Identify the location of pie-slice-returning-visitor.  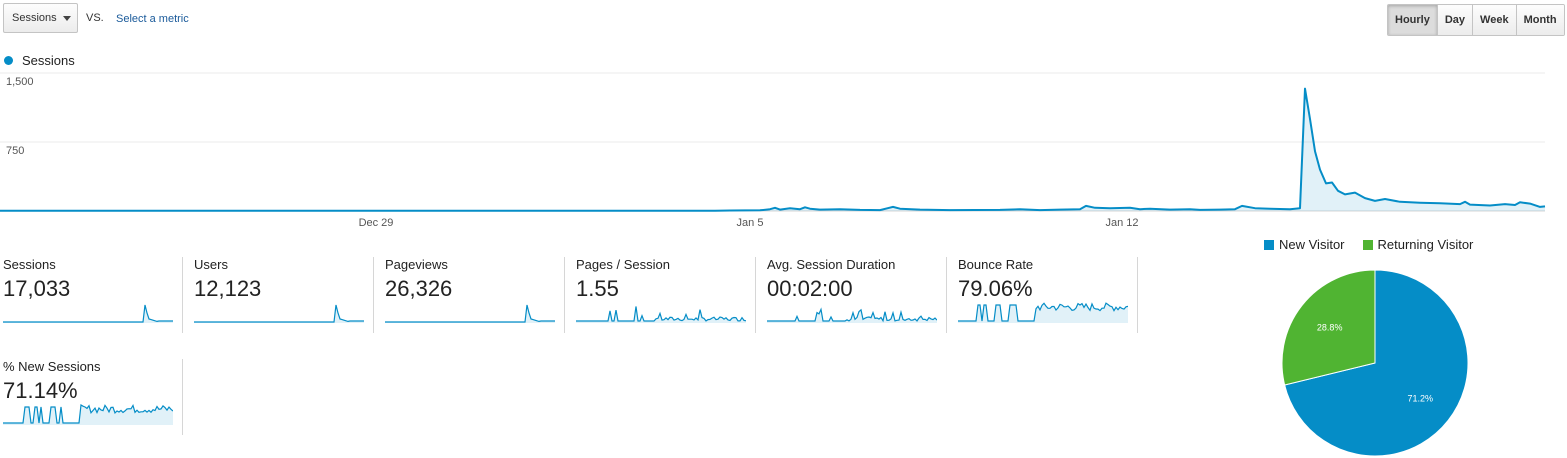
(1328, 327).